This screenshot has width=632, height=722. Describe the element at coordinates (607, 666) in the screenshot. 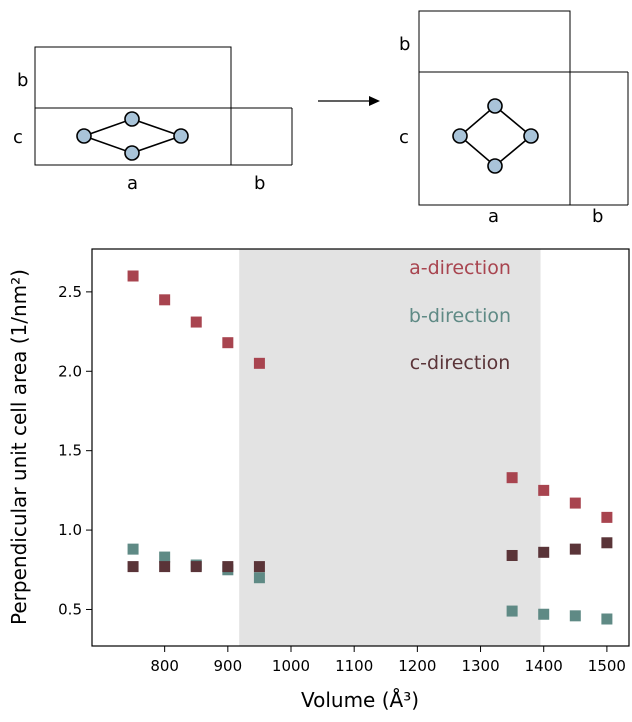

I see `x-tick-label: 1500` at that location.